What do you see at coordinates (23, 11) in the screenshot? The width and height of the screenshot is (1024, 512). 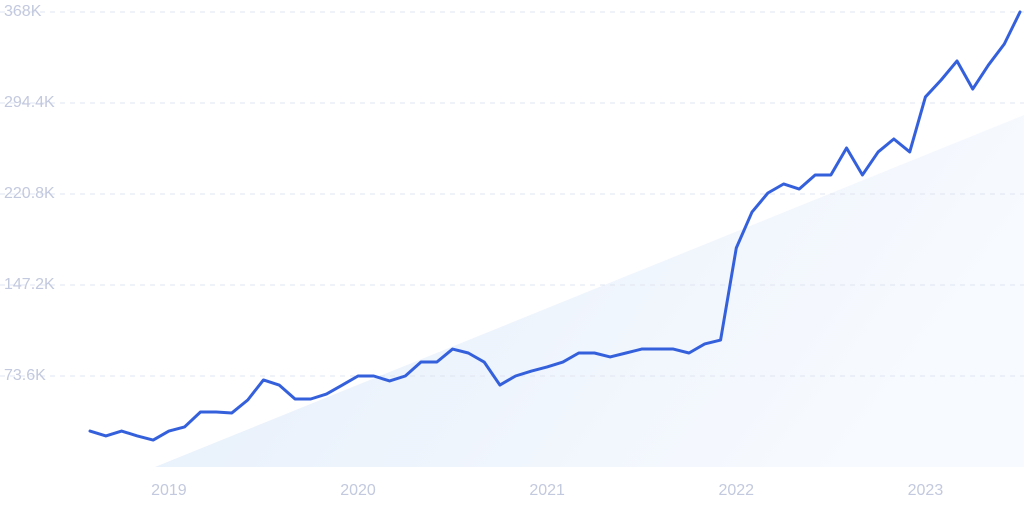 I see `y-tick-label: 368K` at bounding box center [23, 11].